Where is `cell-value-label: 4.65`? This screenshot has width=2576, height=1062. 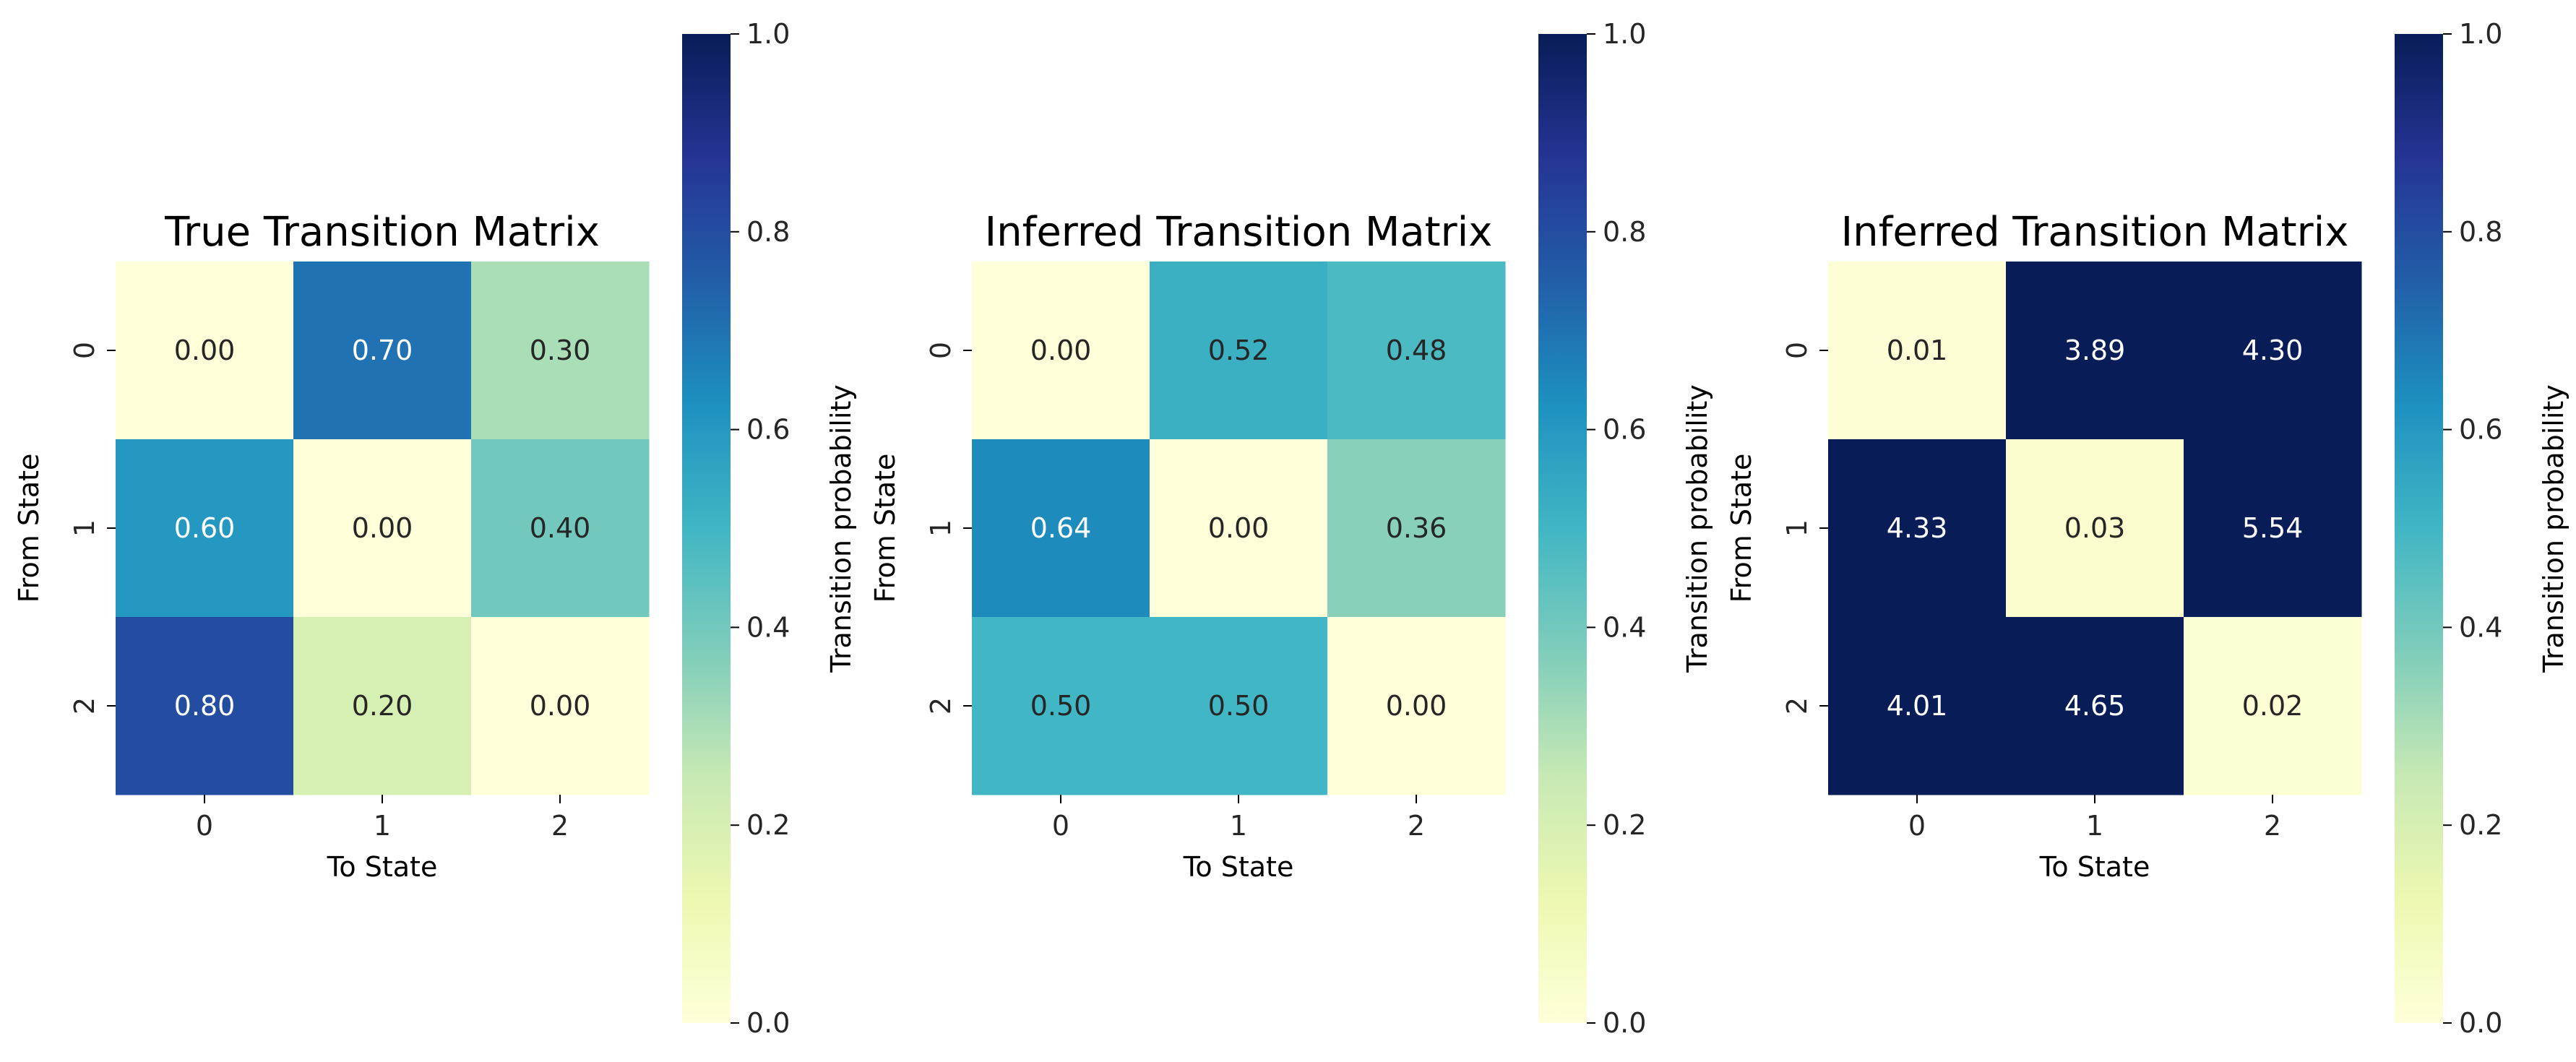 cell-value-label: 4.65 is located at coordinates (2095, 706).